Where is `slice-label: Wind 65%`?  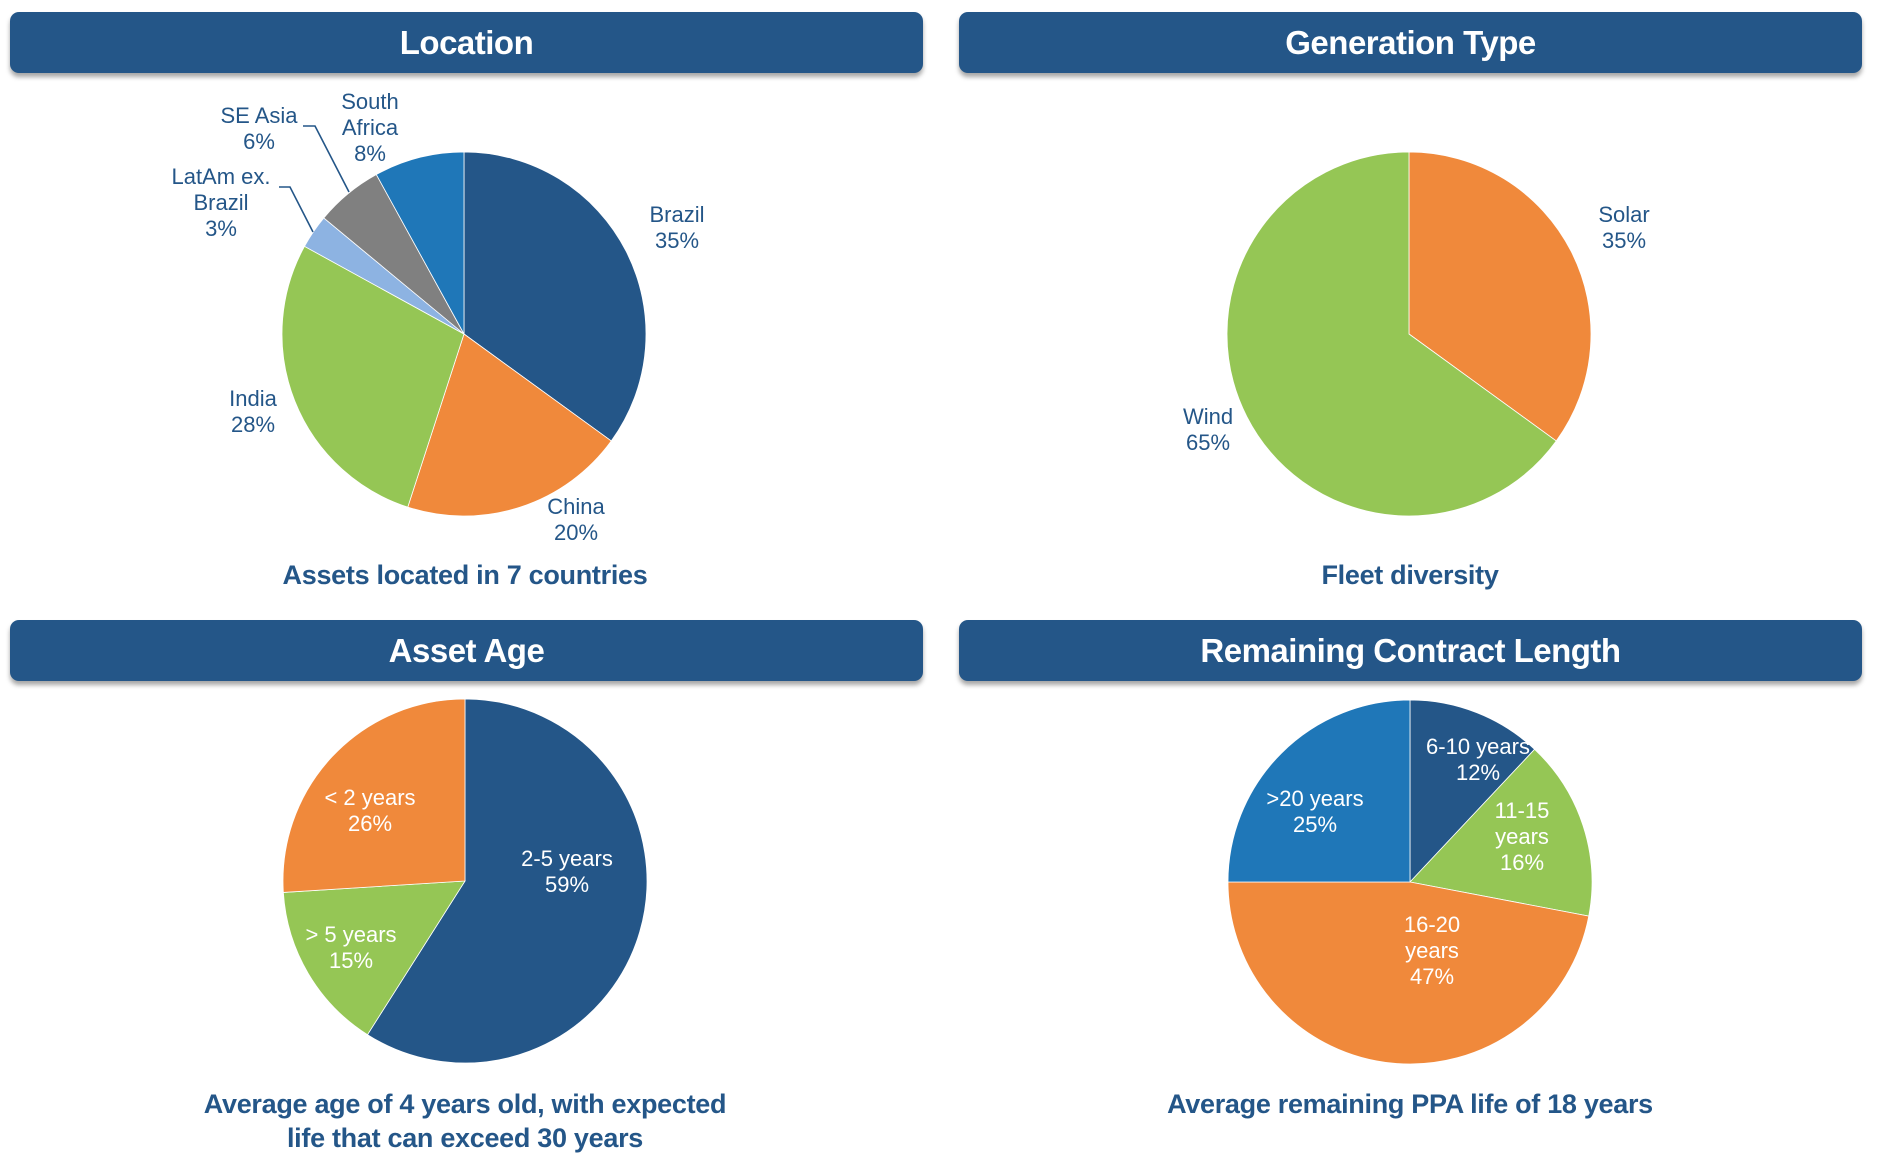
slice-label: Wind 65% is located at coordinates (1208, 429).